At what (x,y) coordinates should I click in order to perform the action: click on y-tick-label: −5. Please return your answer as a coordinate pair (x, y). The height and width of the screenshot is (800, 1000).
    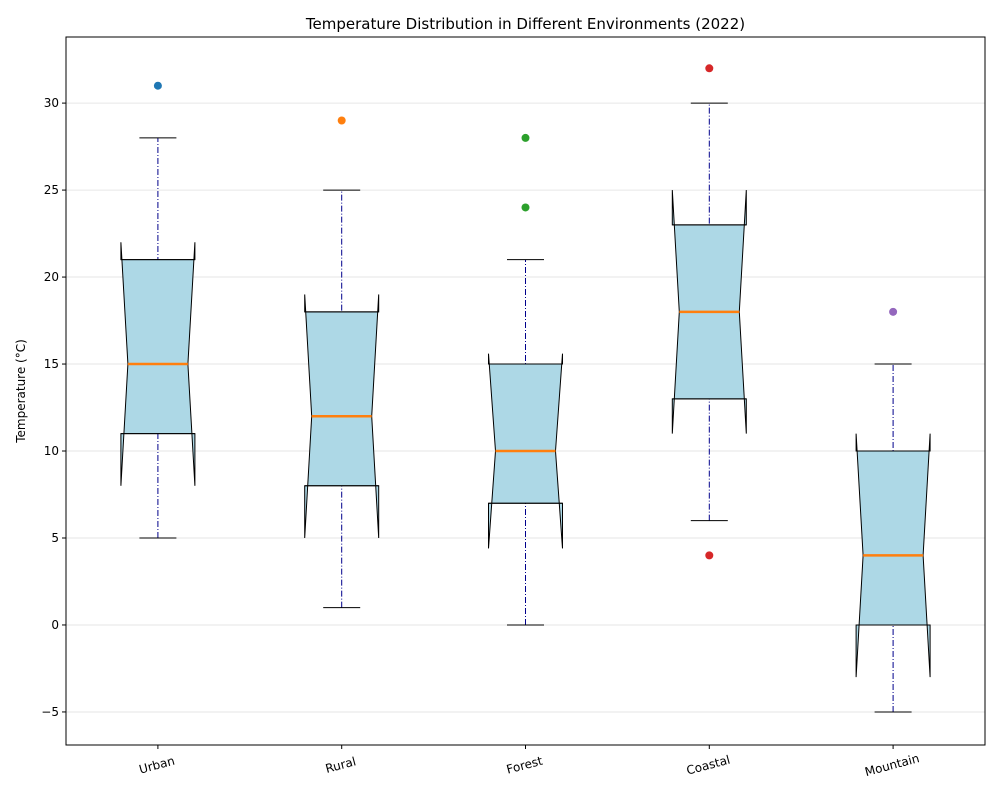
    Looking at the image, I should click on (50, 712).